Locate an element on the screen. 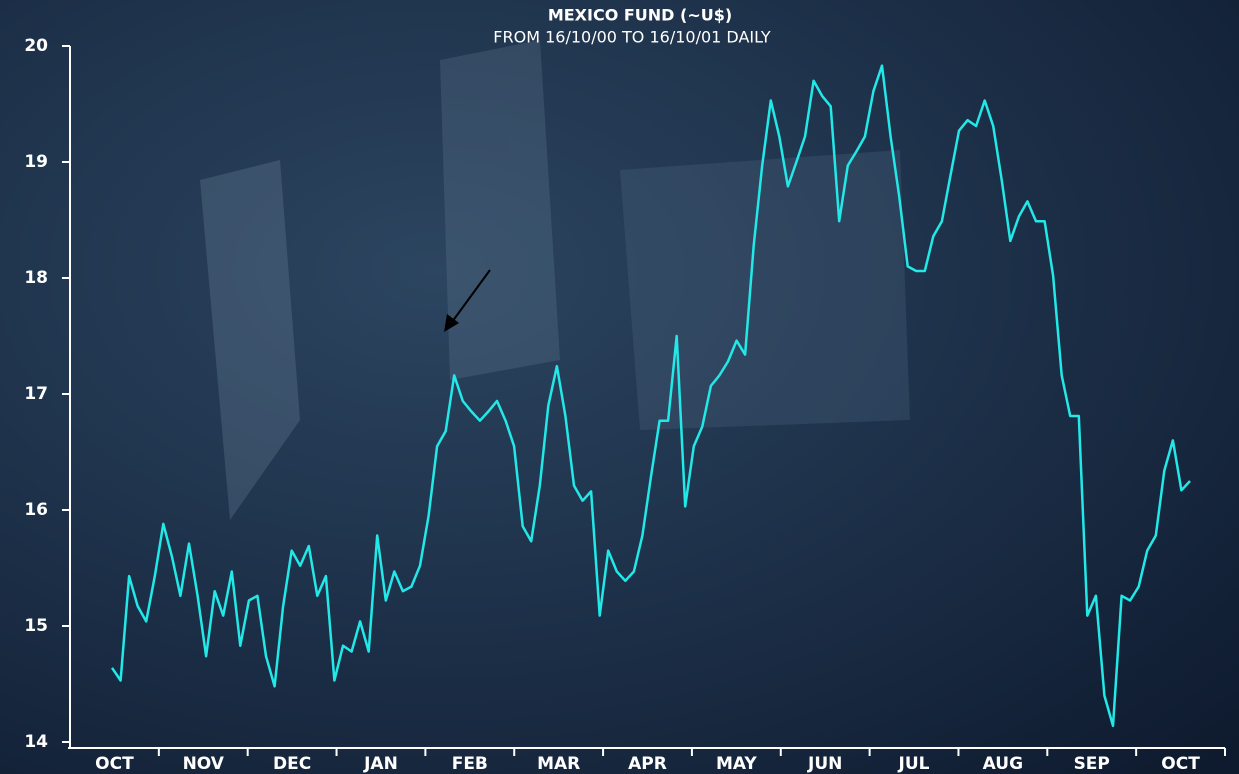 The width and height of the screenshot is (1239, 774). x-tick-label: SEP is located at coordinates (1092, 764).